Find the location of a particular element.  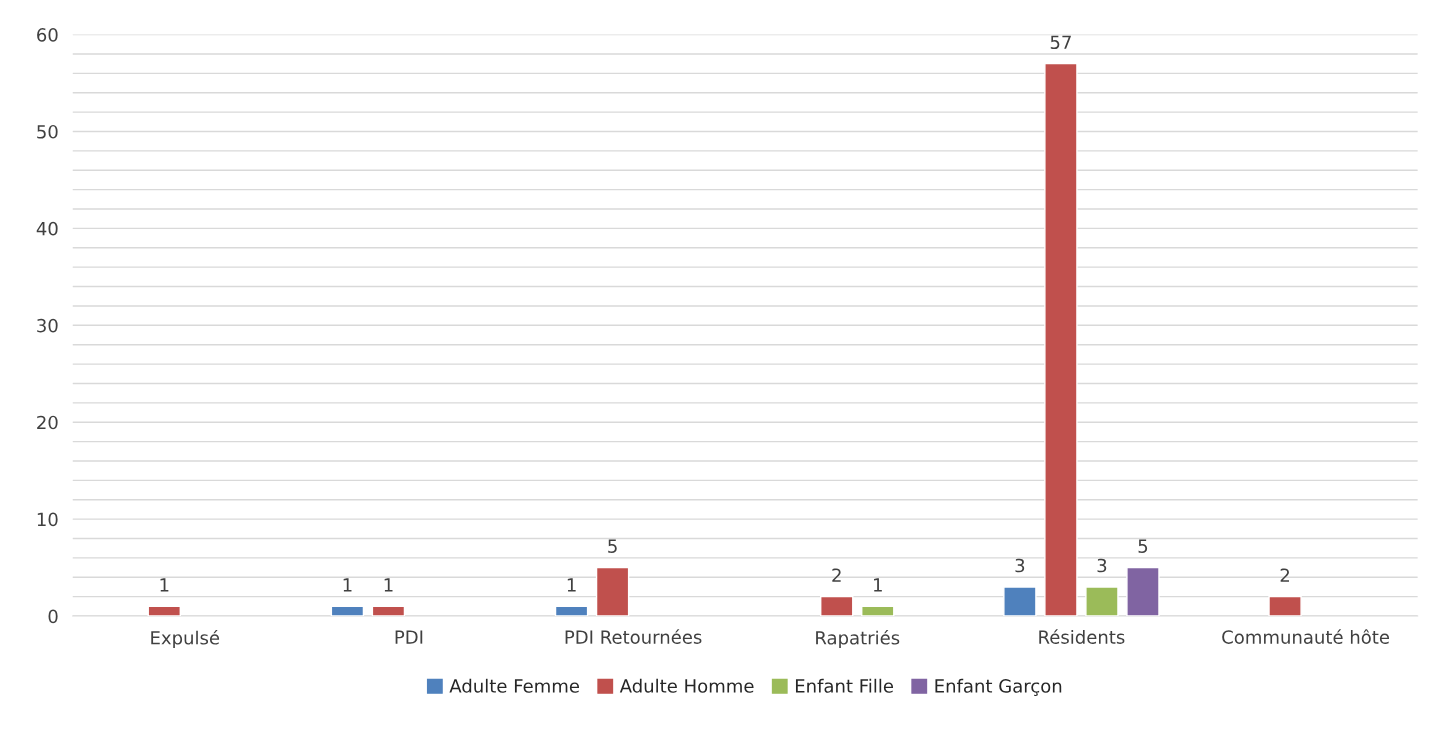

x-tick-label: Communauté hôte is located at coordinates (1306, 636).